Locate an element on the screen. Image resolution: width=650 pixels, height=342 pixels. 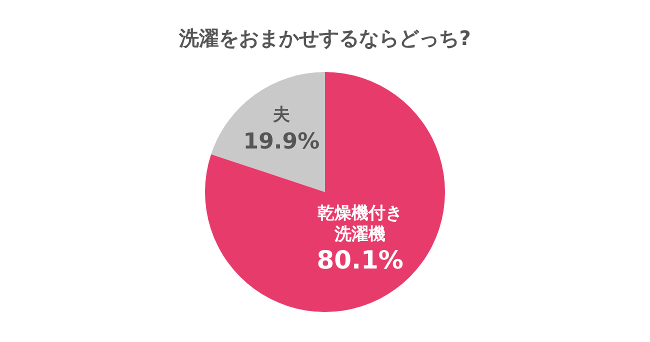
slice-label: 乾燥機付き洗濯機 is located at coordinates (360, 224).